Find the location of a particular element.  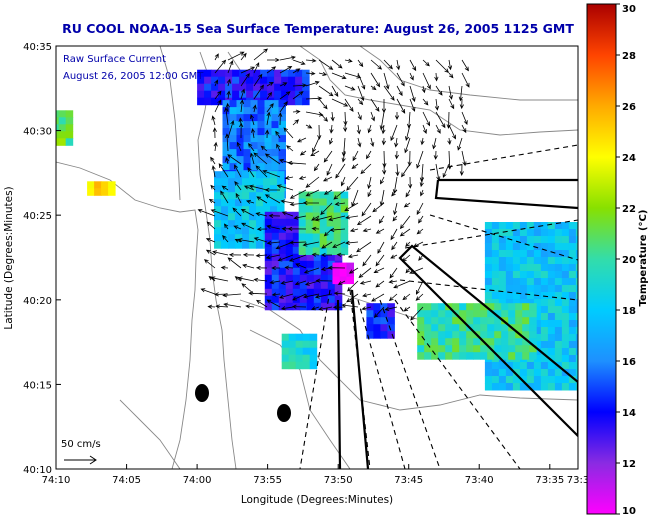

x-tick-label: 73:35 is located at coordinates (549, 480).